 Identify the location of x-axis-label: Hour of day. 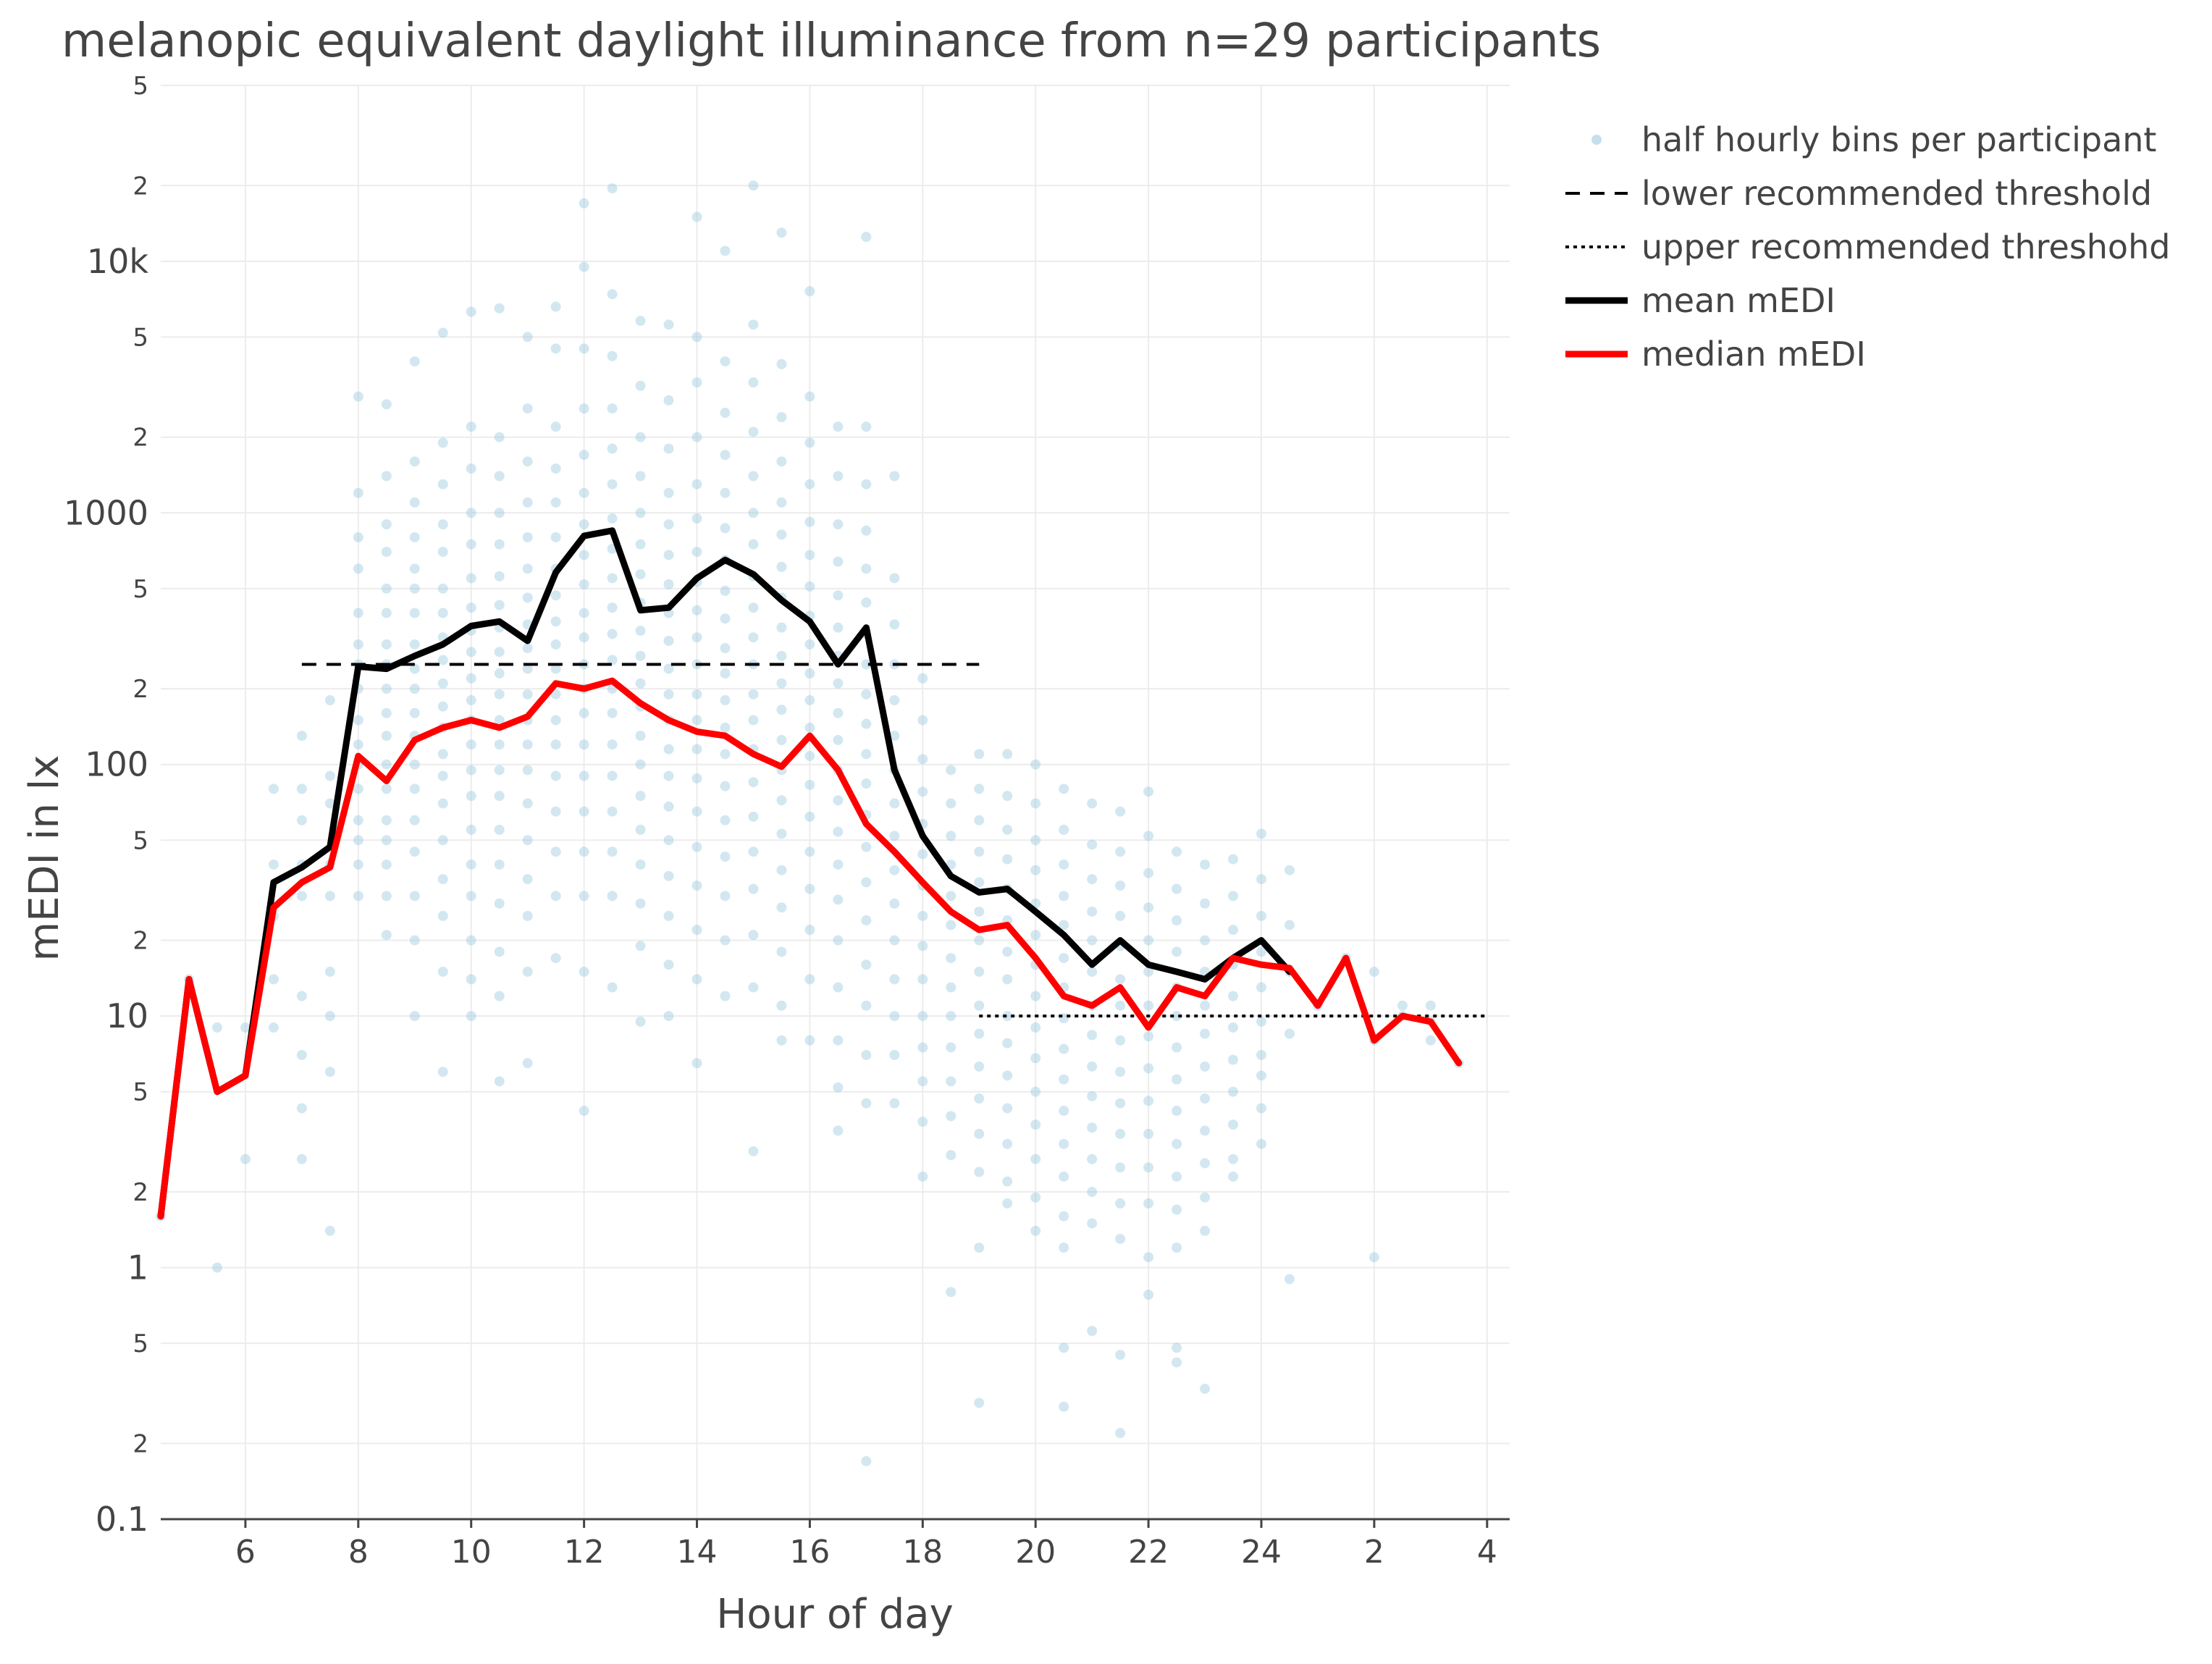
(834, 1614).